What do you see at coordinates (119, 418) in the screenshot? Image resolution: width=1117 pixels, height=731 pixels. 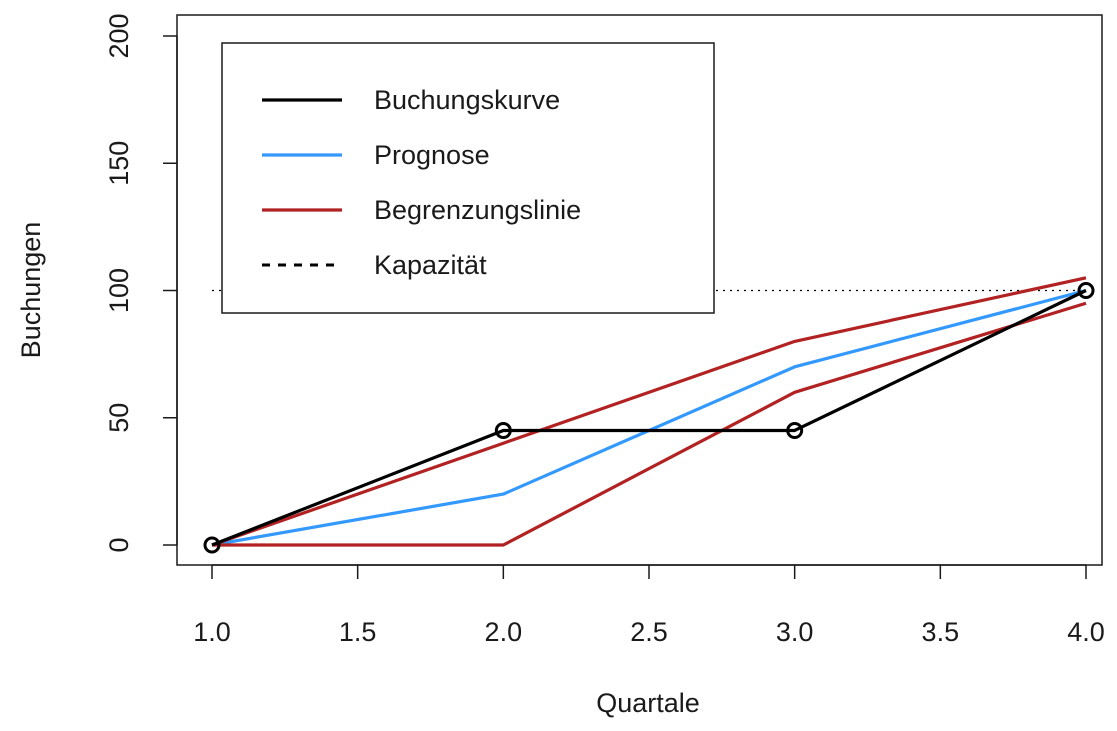 I see `y-tick-label: 50` at bounding box center [119, 418].